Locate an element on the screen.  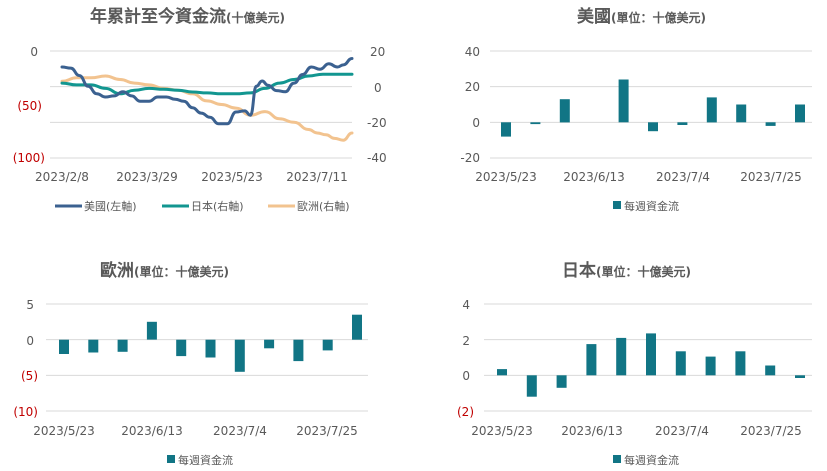
us-y-tick: 40 is located at coordinates (472, 52).